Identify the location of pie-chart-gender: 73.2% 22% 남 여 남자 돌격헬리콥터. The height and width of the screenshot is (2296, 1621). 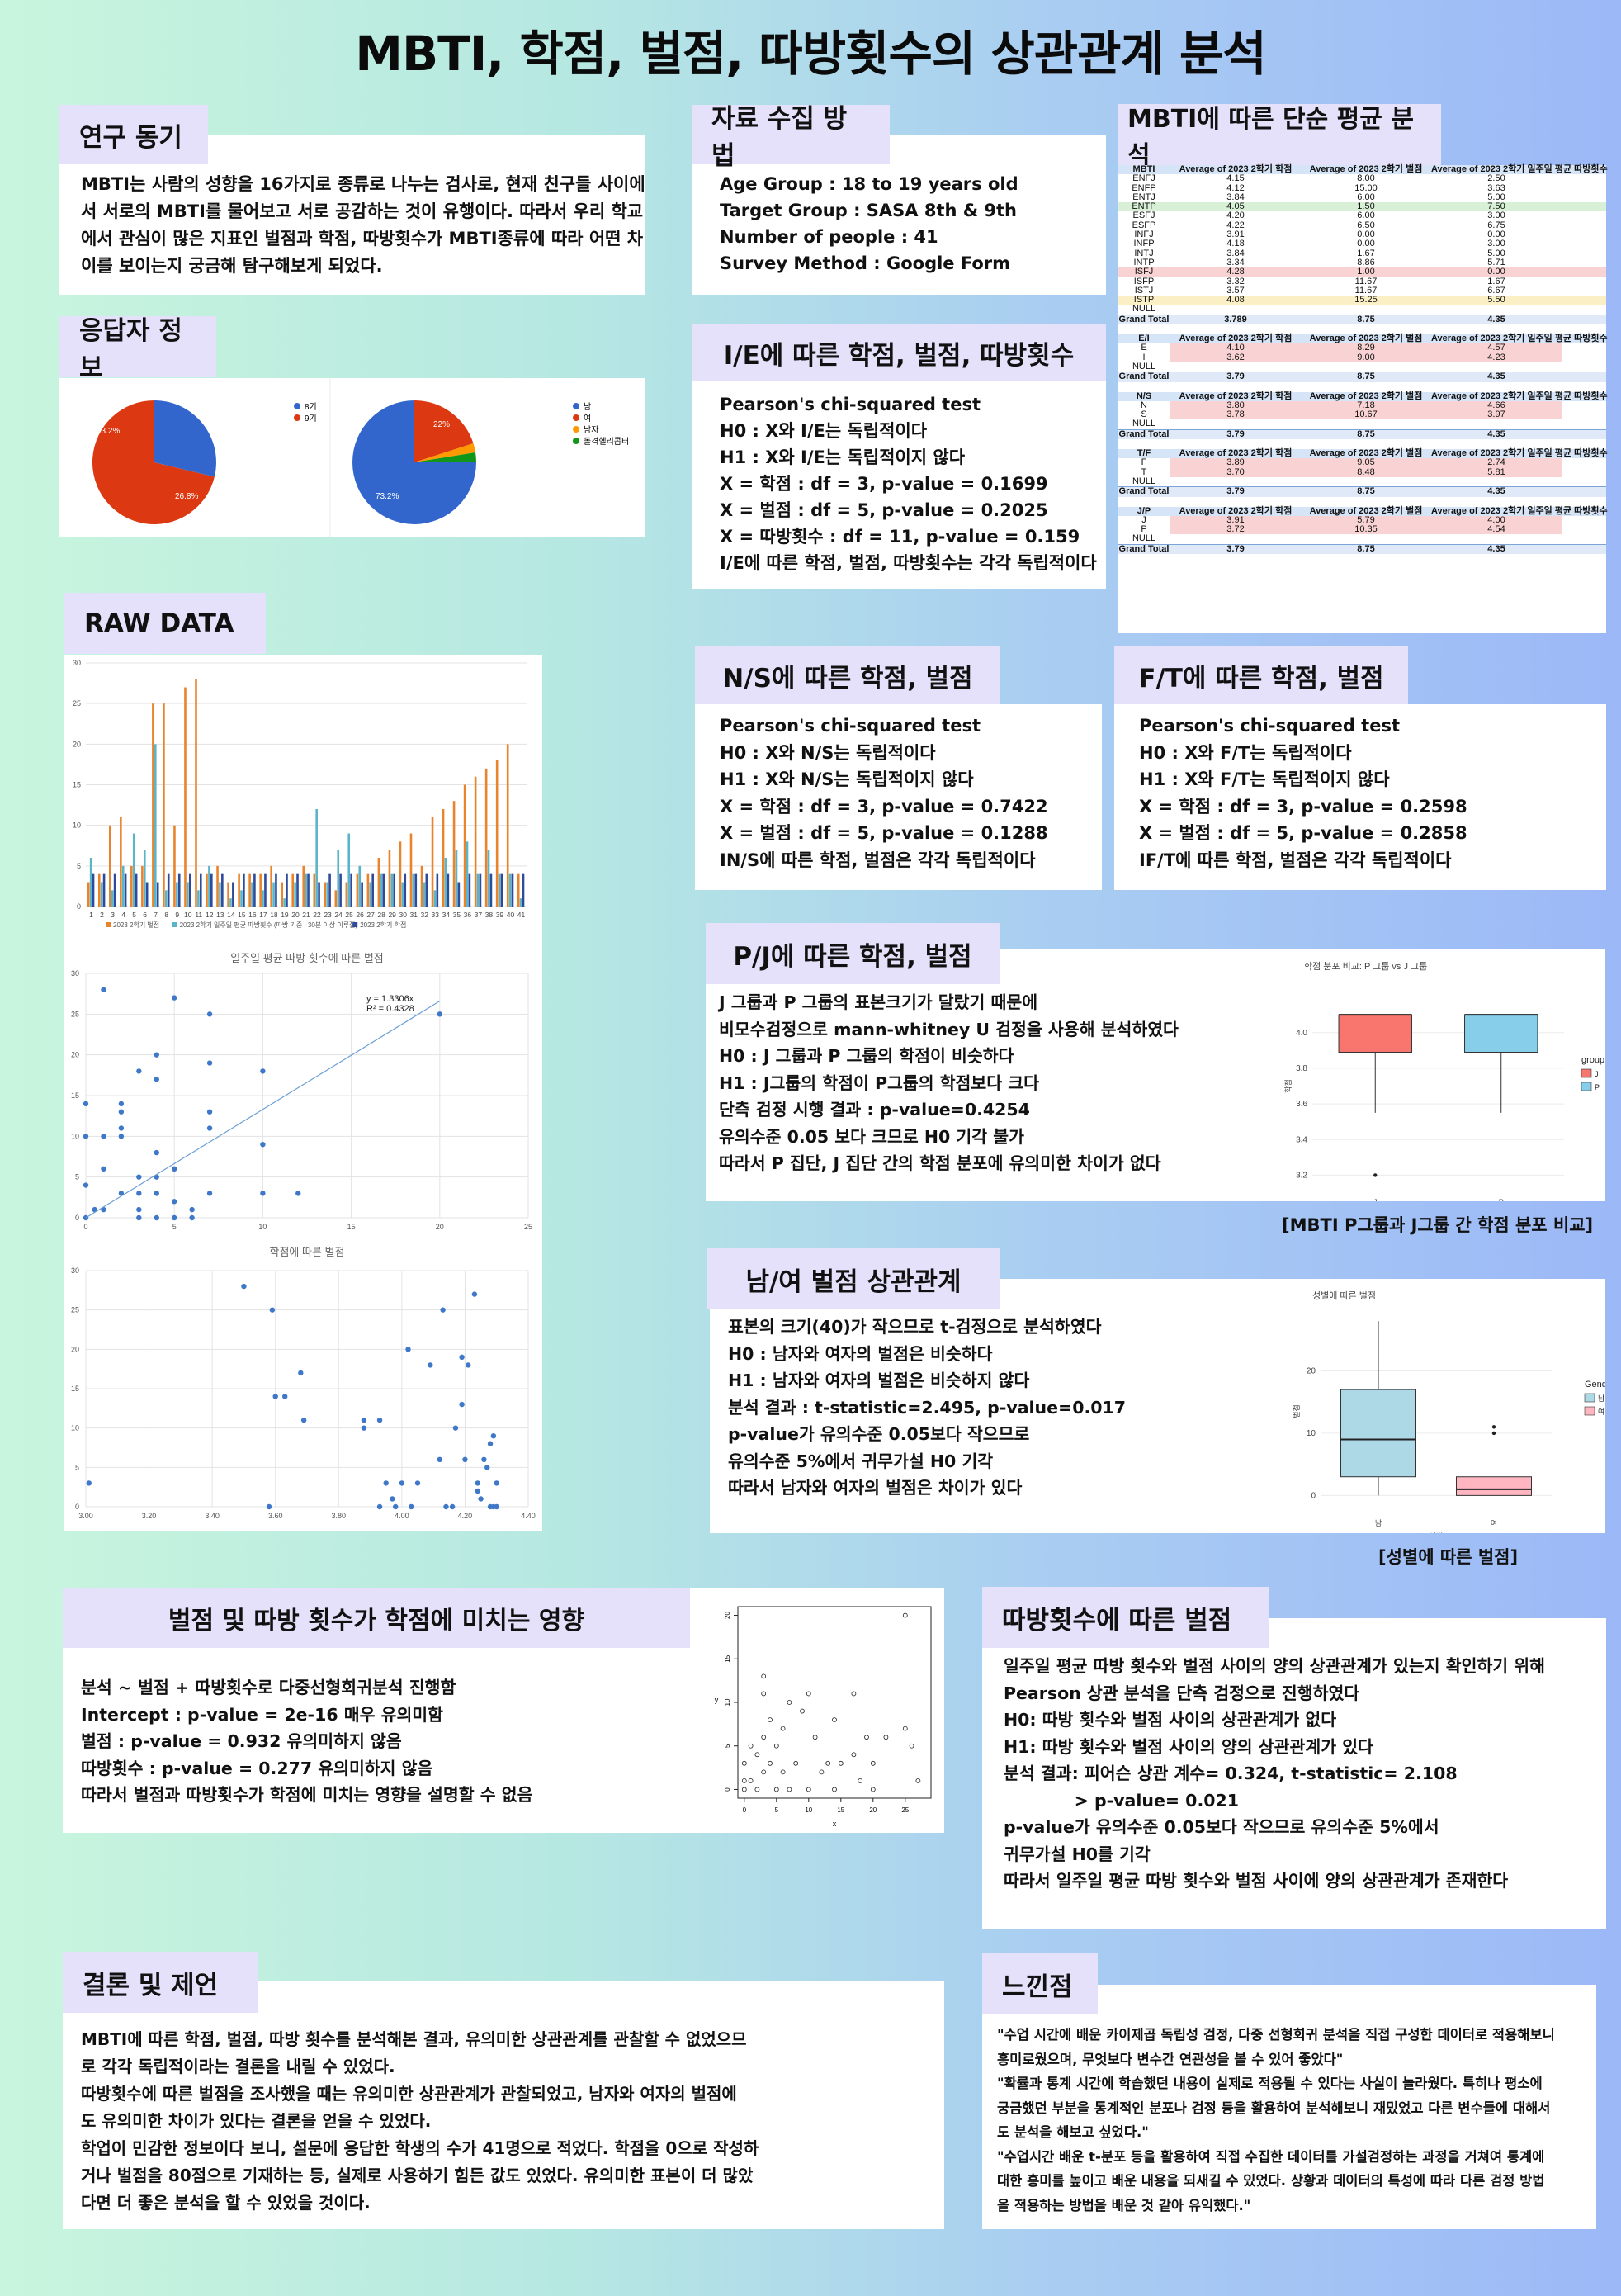
(490, 462).